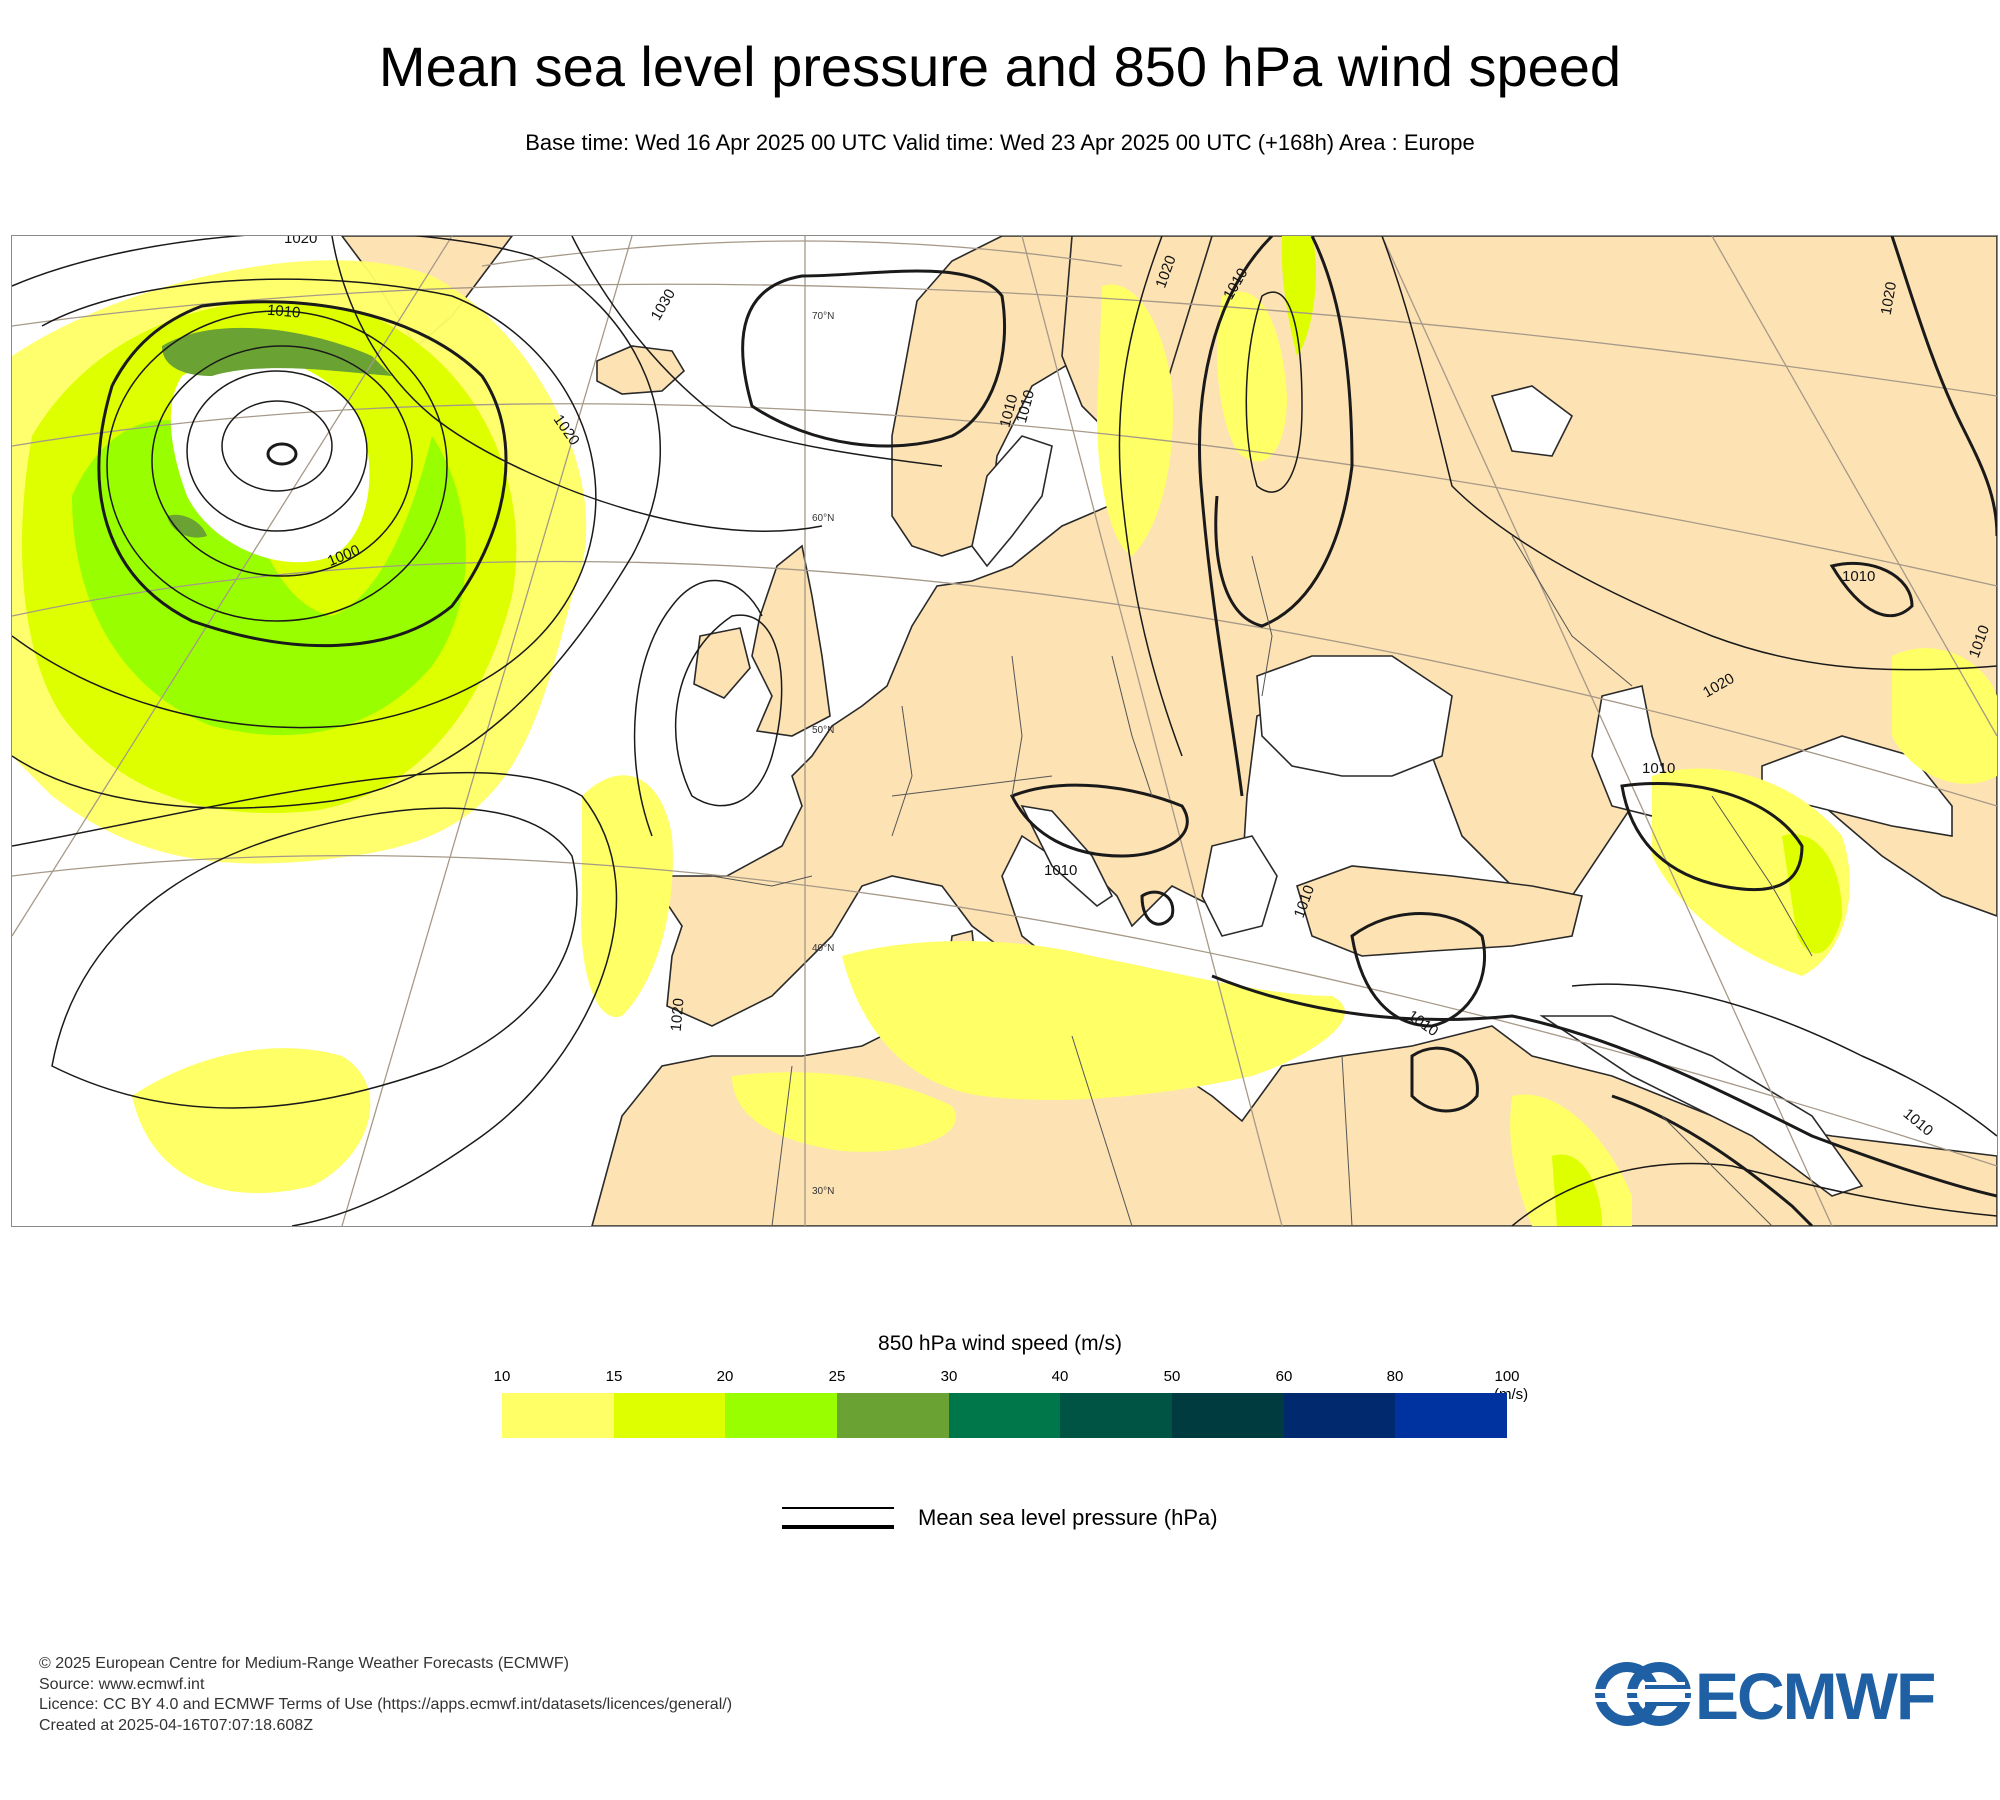 The width and height of the screenshot is (2000, 1800). I want to click on latitude-label-60n: 60°N, so click(823, 518).